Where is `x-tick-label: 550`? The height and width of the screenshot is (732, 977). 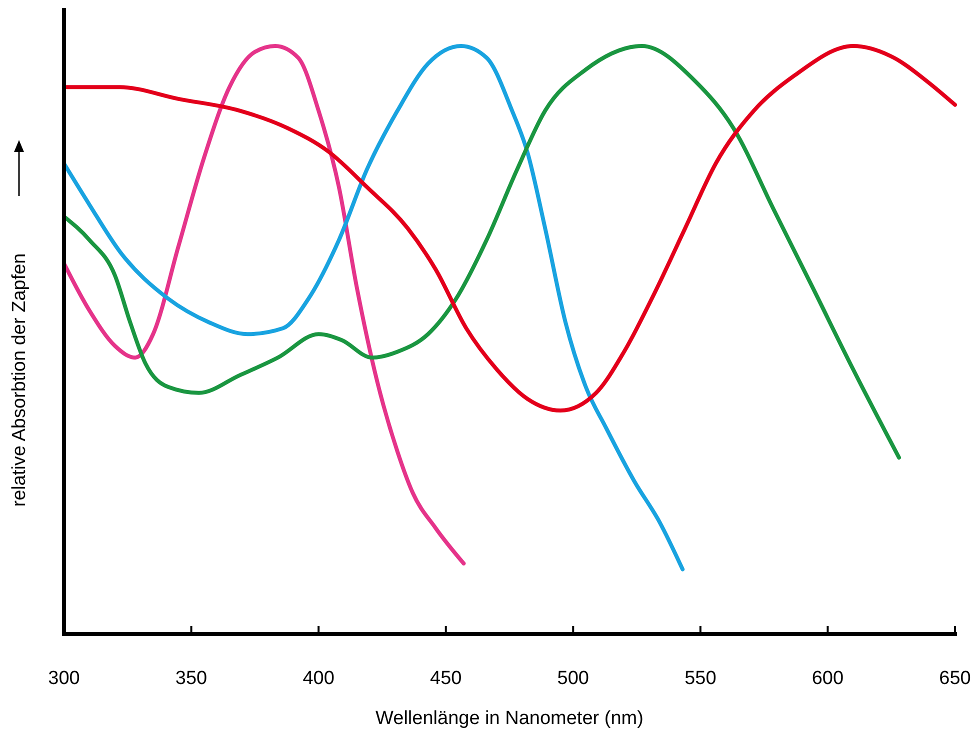 x-tick-label: 550 is located at coordinates (700, 678).